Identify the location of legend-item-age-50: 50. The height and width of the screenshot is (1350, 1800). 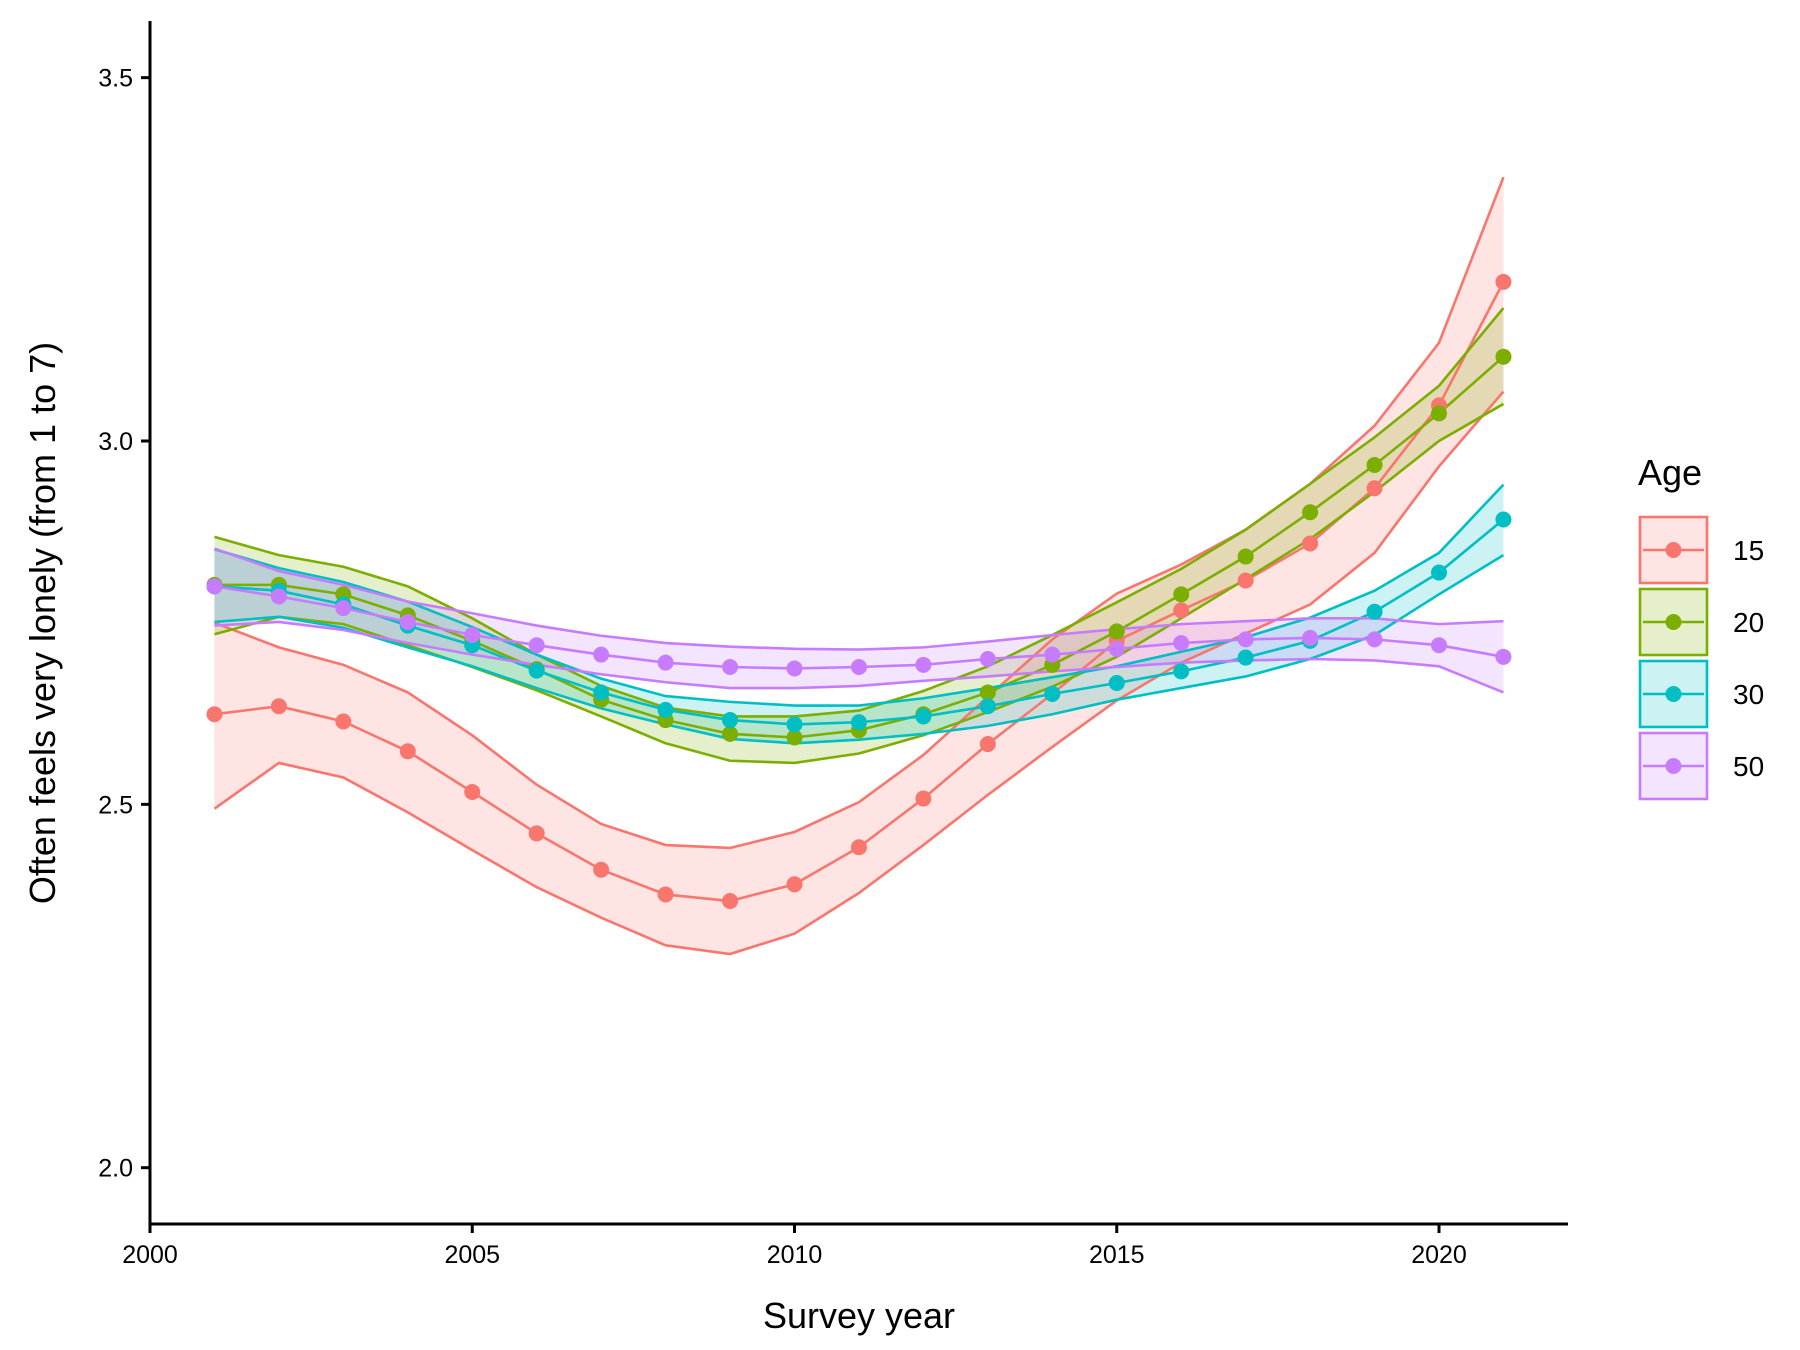
(1701, 766).